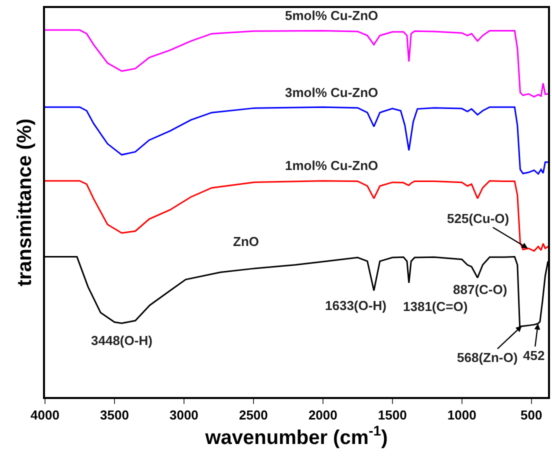  What do you see at coordinates (355, 305) in the screenshot?
I see `annotation: 1633(O-H)` at bounding box center [355, 305].